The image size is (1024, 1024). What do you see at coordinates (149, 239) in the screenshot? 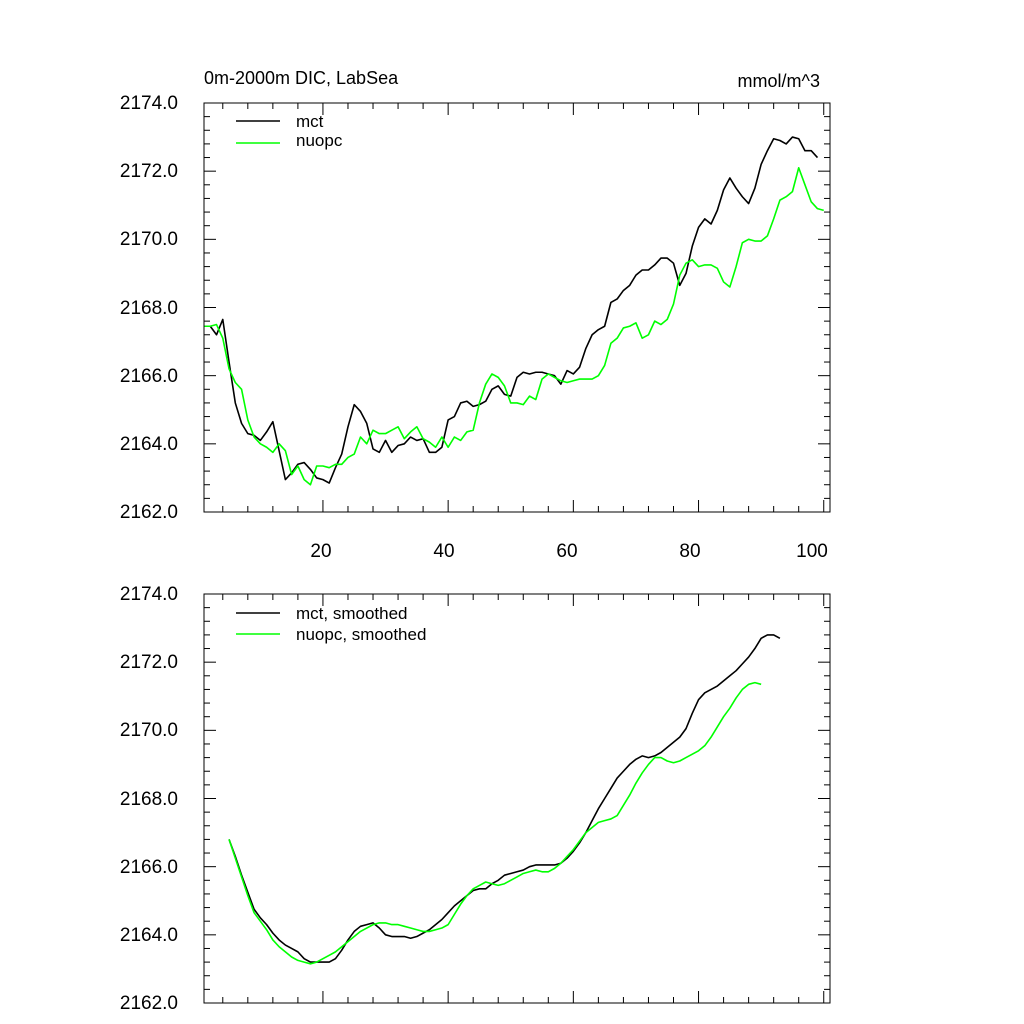
I see `top-y-label-2170: 2170.0` at bounding box center [149, 239].